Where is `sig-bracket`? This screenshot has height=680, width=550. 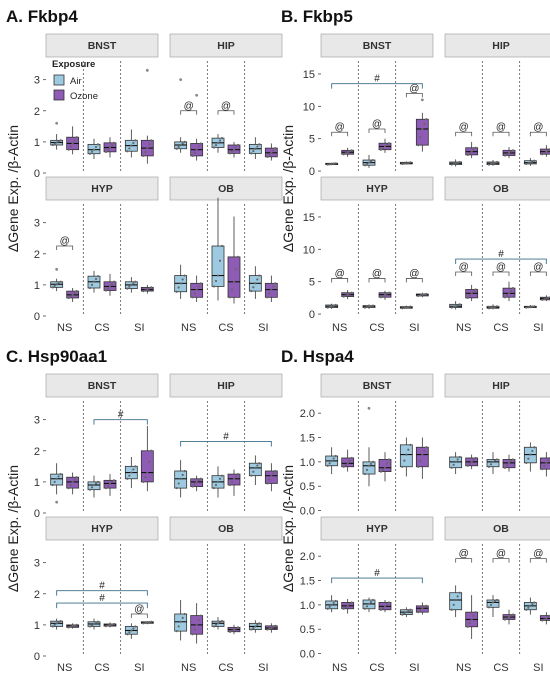
sig-bracket is located at coordinates (65, 247).